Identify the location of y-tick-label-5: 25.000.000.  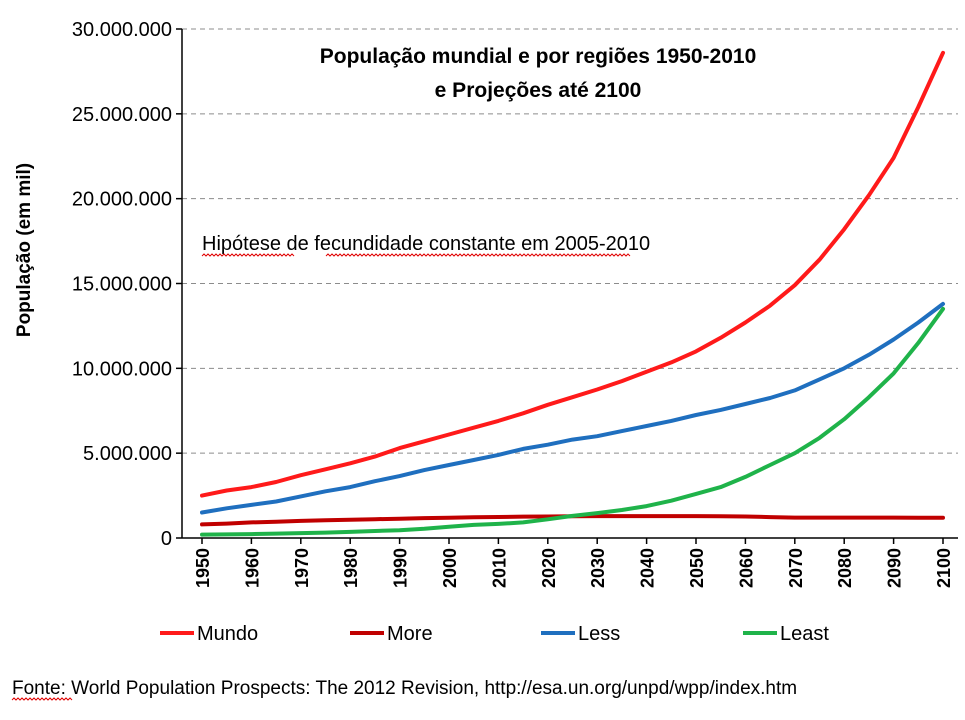
(122, 115).